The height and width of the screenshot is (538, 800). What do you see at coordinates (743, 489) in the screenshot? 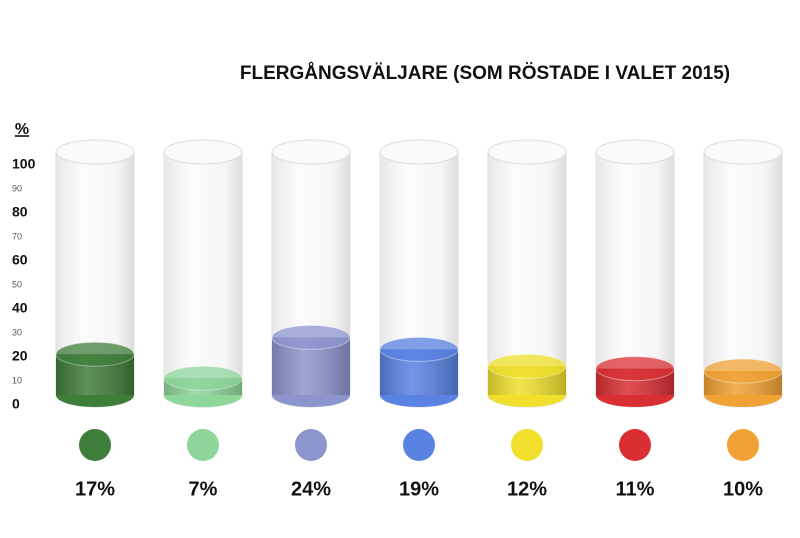
I see `value-label: 10%` at bounding box center [743, 489].